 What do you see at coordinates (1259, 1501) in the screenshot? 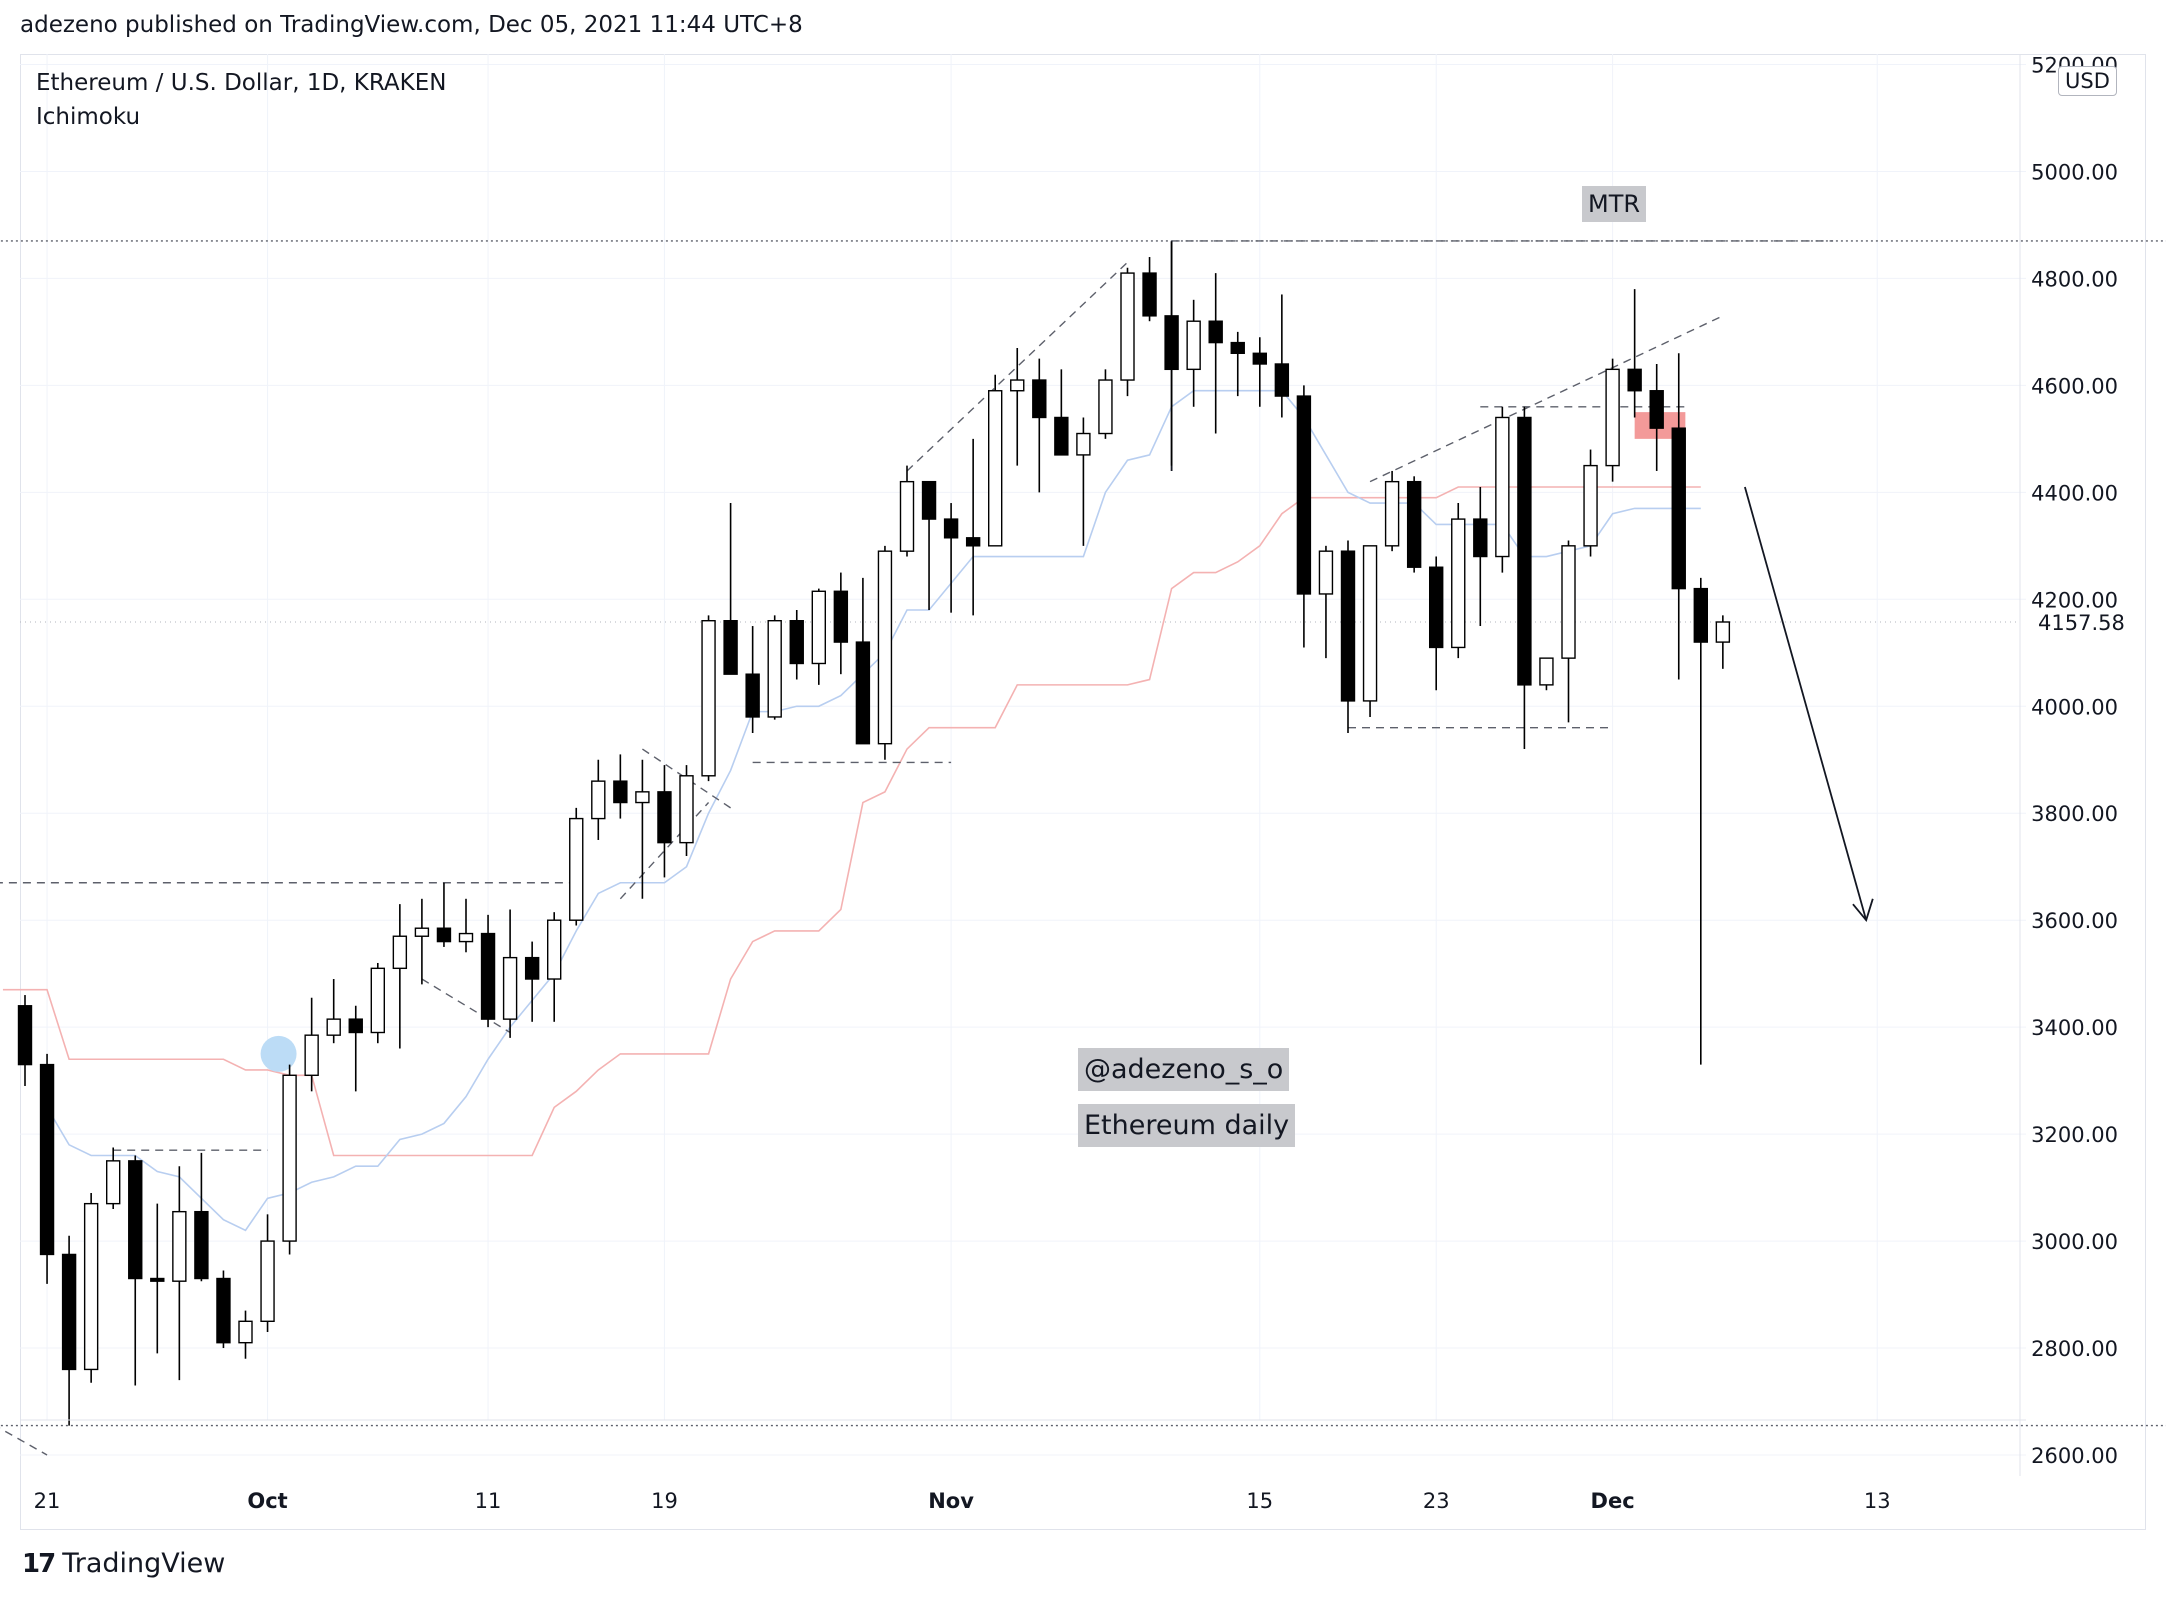
I see `x-tick-label: 15` at bounding box center [1259, 1501].